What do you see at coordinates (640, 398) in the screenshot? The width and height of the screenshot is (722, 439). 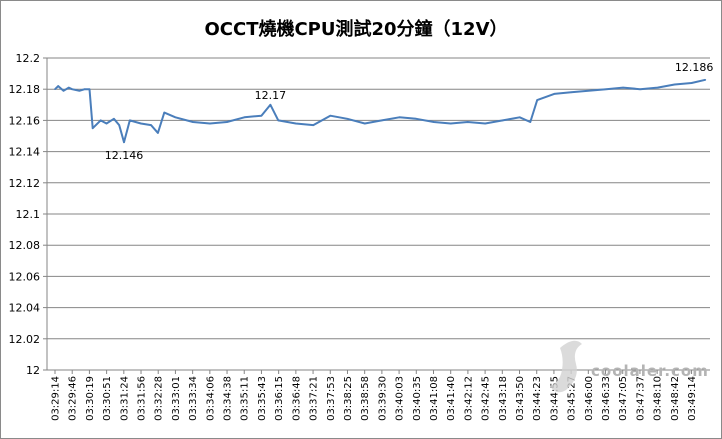 I see `x-tick-label: 03:47:37` at bounding box center [640, 398].